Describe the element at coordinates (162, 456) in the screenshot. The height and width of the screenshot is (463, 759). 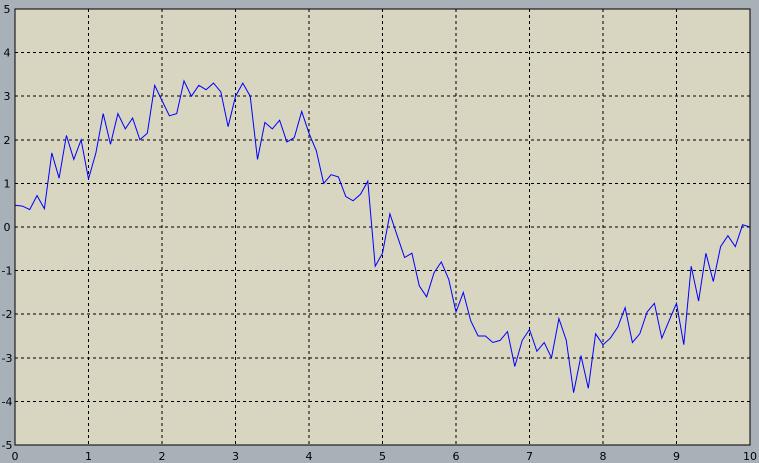
I see `x-tick-label: 2` at that location.